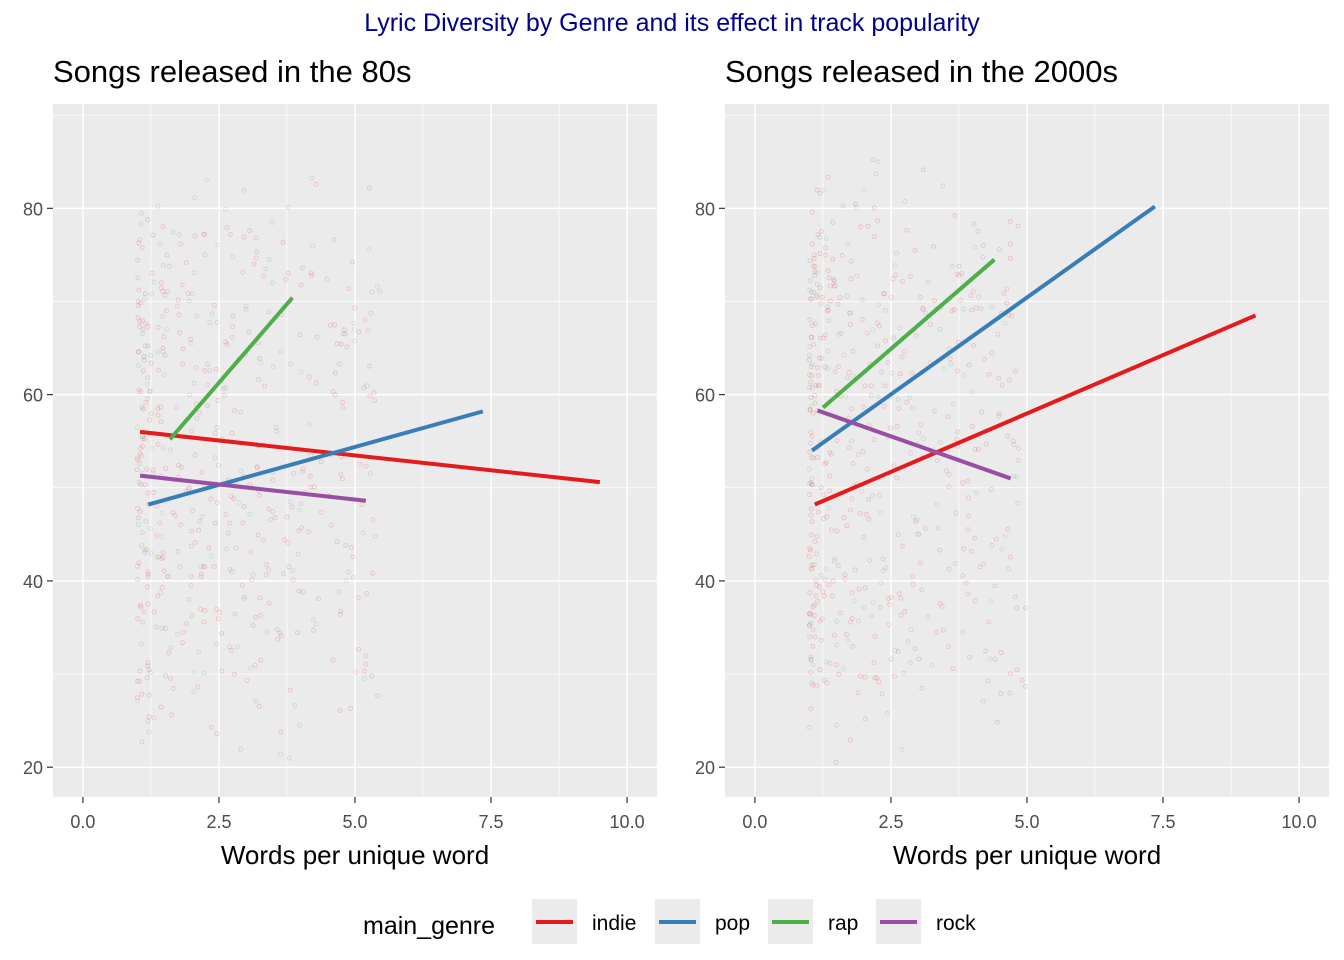  Describe the element at coordinates (584, 921) in the screenshot. I see `legend-item-indie: indie` at that location.